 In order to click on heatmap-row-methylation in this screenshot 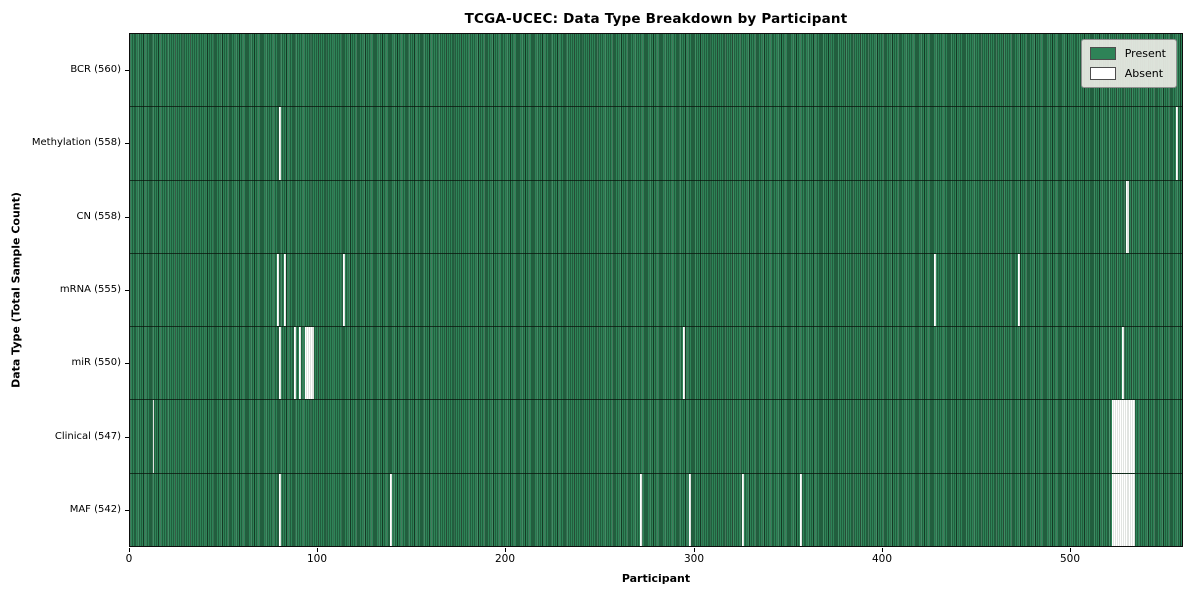, I will do `click(656, 143)`.